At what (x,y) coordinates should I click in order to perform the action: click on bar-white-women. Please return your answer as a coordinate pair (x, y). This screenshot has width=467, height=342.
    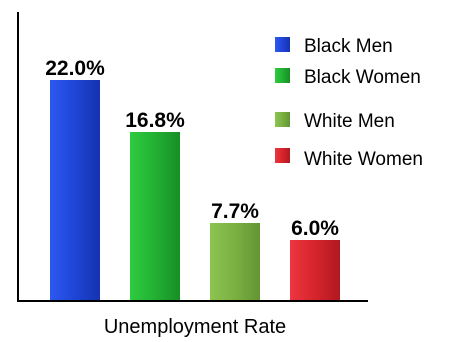
    Looking at the image, I should click on (315, 270).